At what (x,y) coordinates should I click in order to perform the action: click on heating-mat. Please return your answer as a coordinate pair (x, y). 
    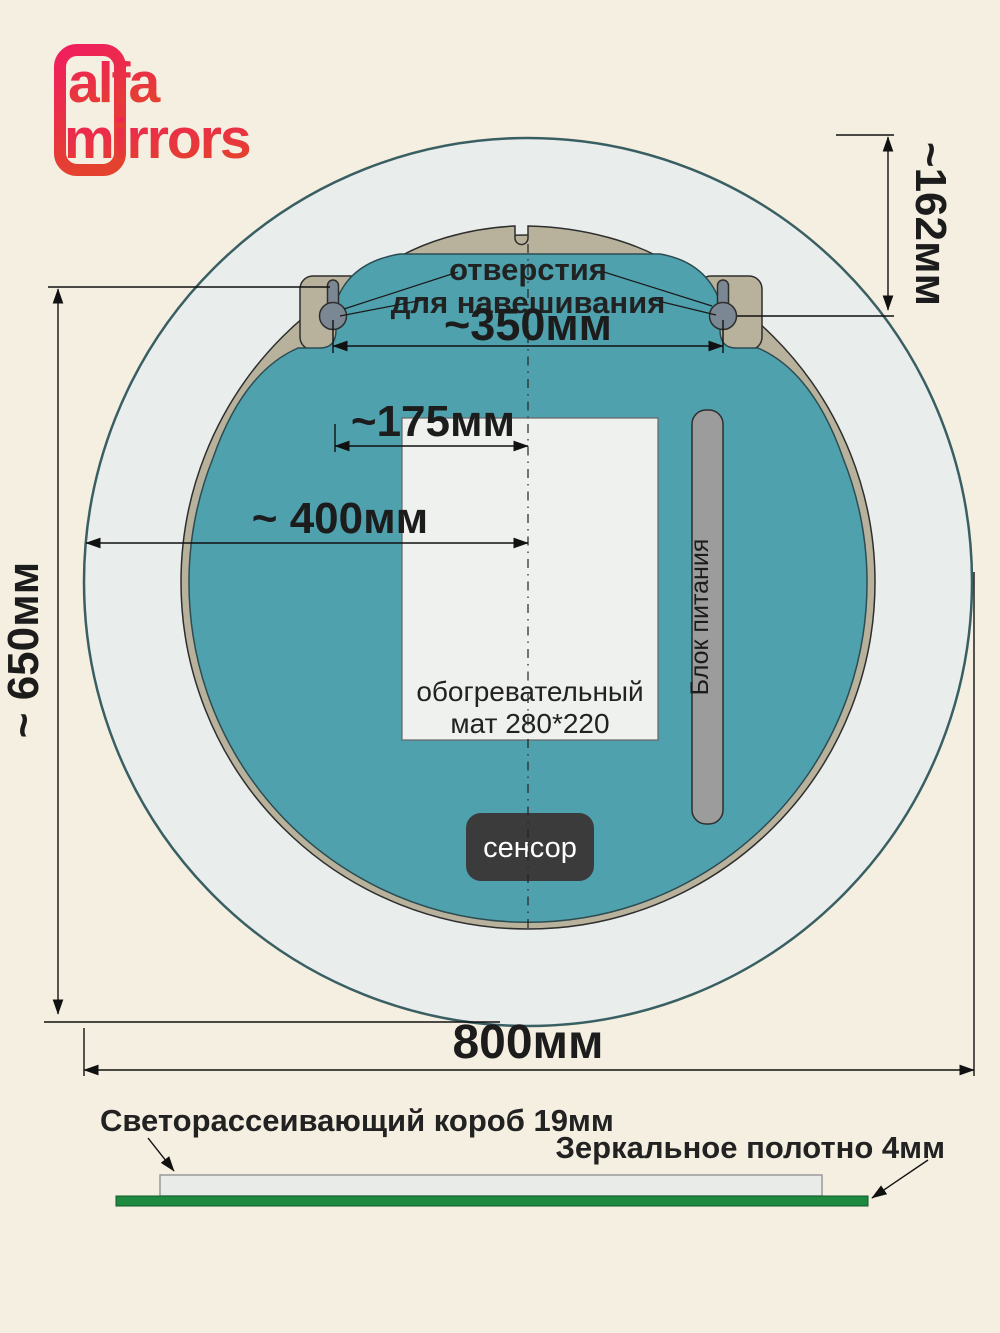
    Looking at the image, I should click on (530, 579).